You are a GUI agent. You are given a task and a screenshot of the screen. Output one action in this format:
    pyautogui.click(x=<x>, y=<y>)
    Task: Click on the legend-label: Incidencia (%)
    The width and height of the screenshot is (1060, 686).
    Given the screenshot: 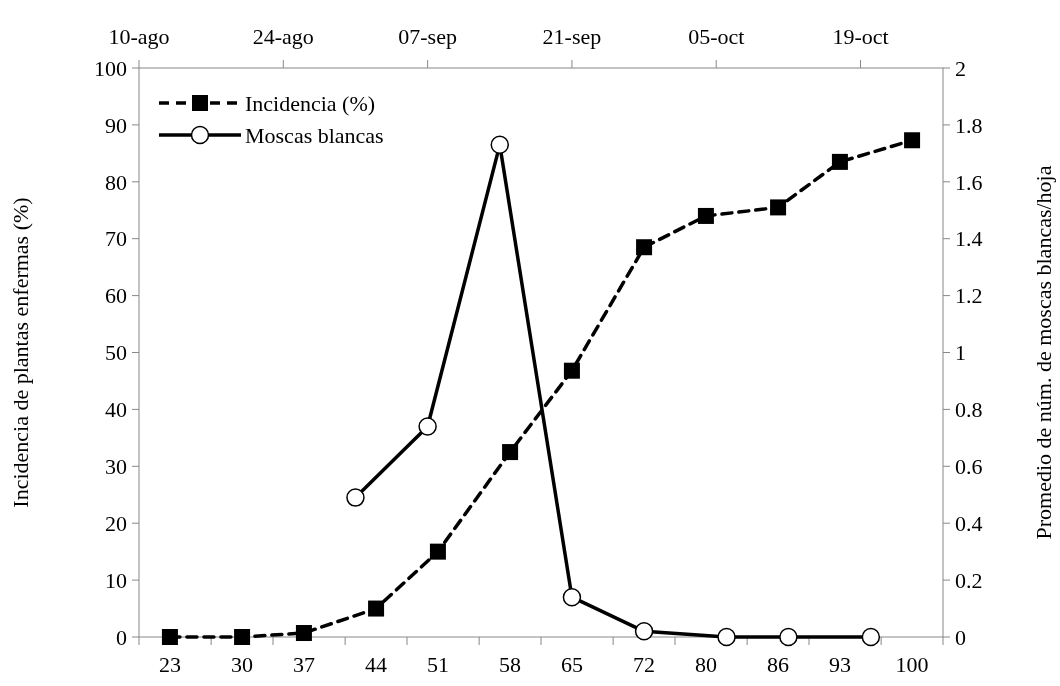 What is the action you would take?
    pyautogui.click(x=310, y=103)
    